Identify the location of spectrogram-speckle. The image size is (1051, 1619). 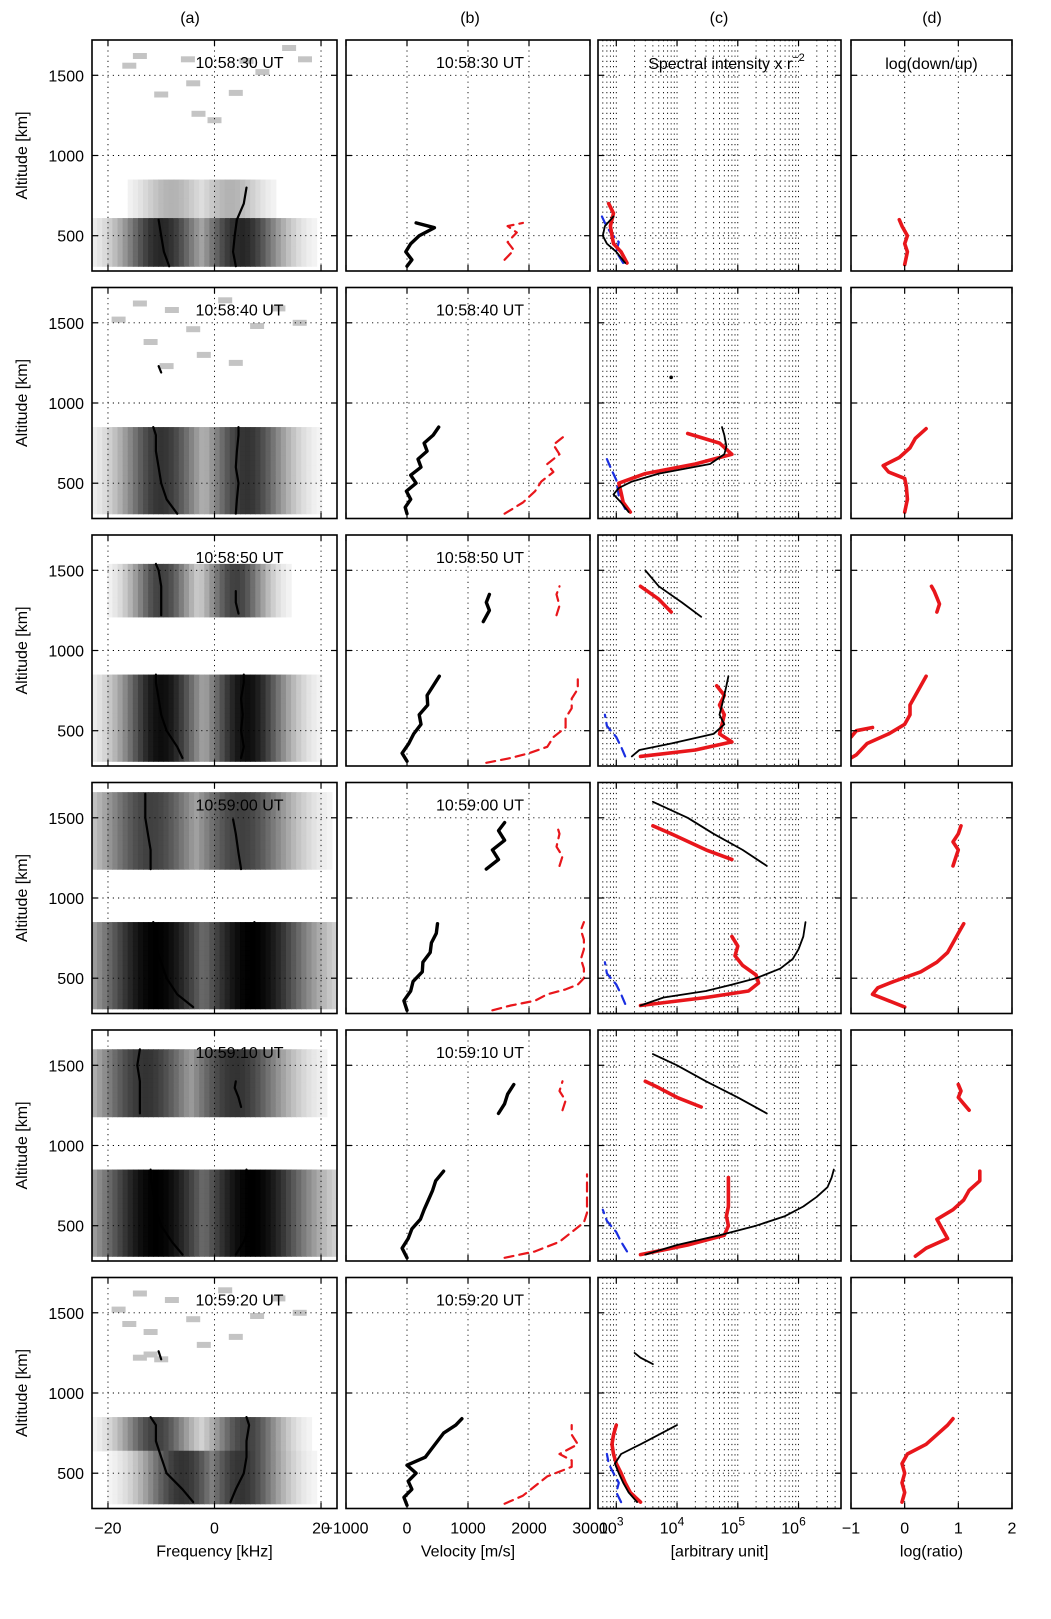
(305, 59).